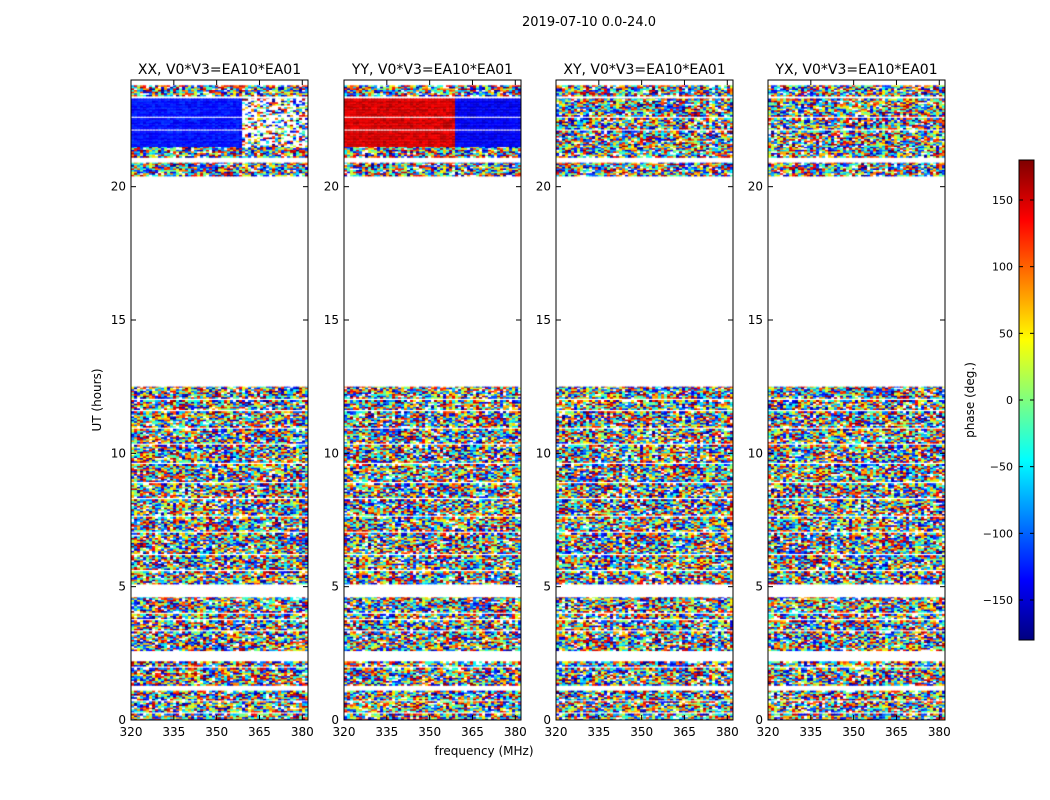 This screenshot has height=800, width=1050. What do you see at coordinates (855, 70) in the screenshot?
I see `panel-title: YX, V0*V3=EA10*EA01` at bounding box center [855, 70].